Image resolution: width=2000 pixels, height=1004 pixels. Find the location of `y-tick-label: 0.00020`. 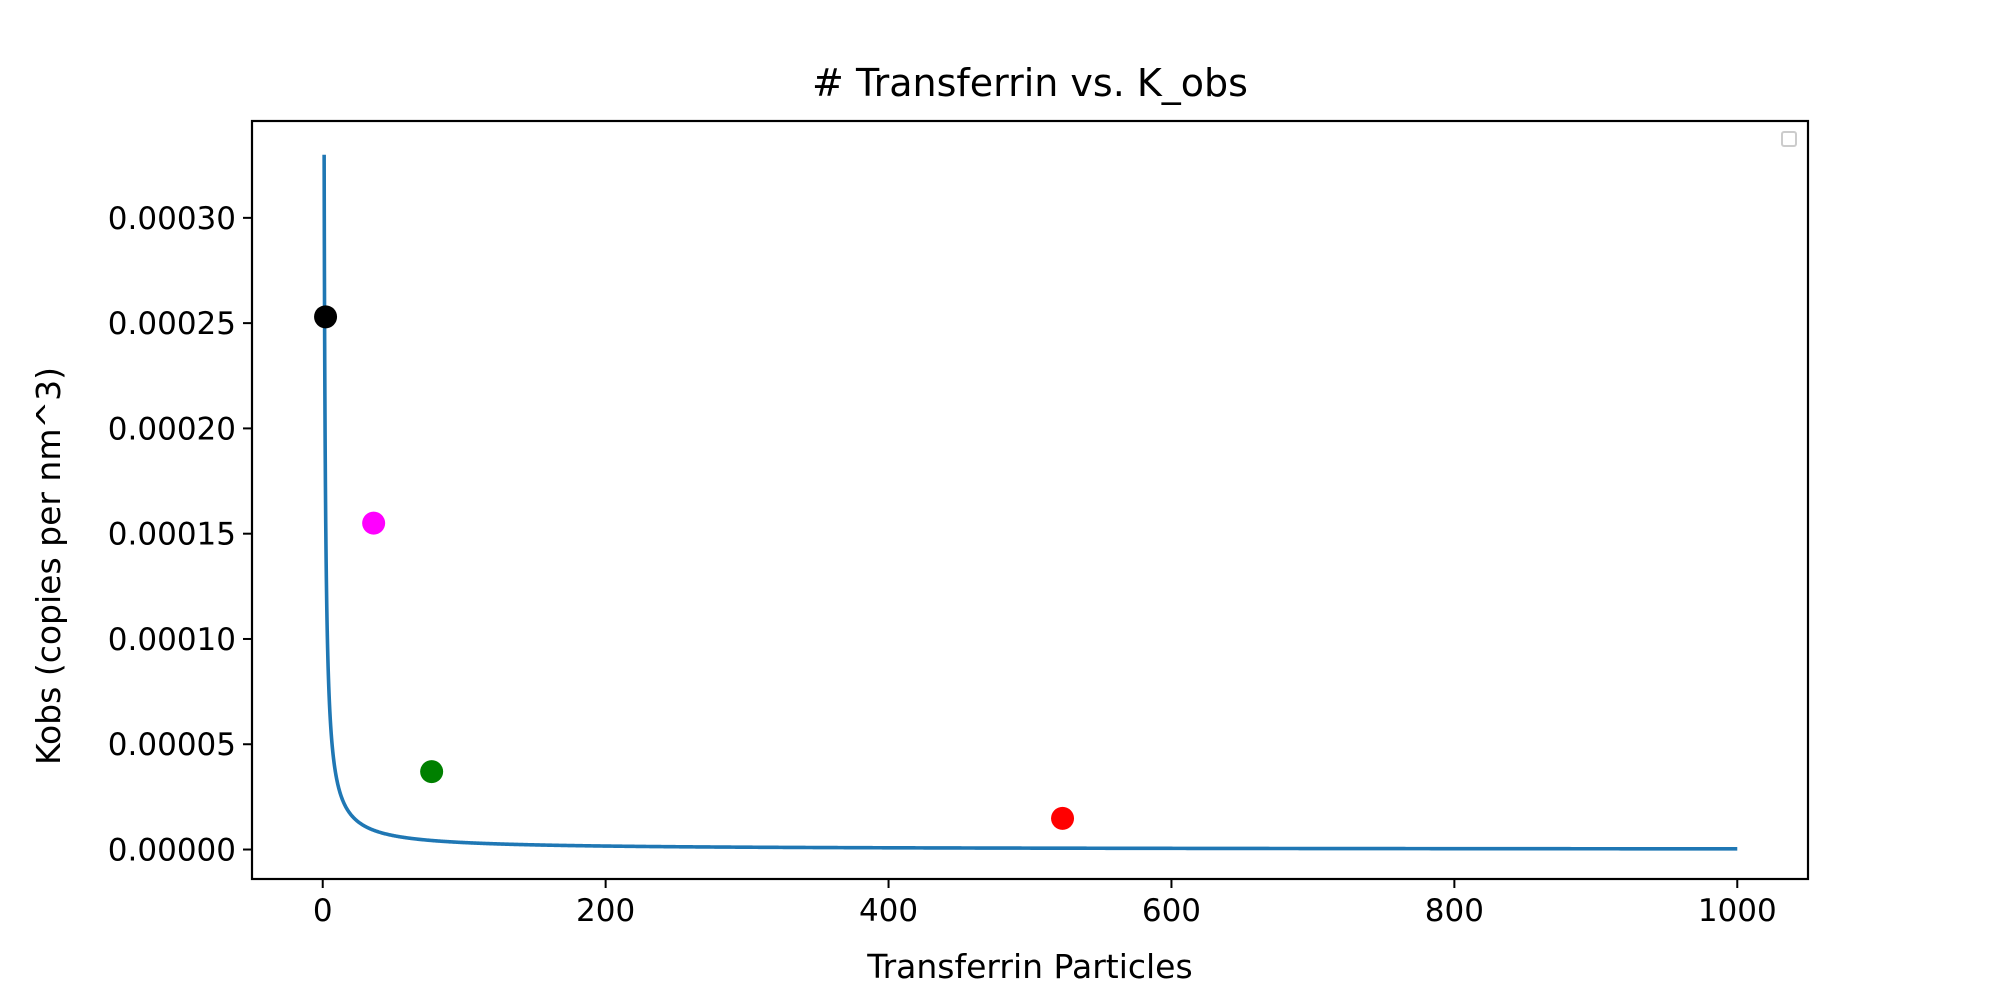

y-tick-label: 0.00020 is located at coordinates (172, 429).